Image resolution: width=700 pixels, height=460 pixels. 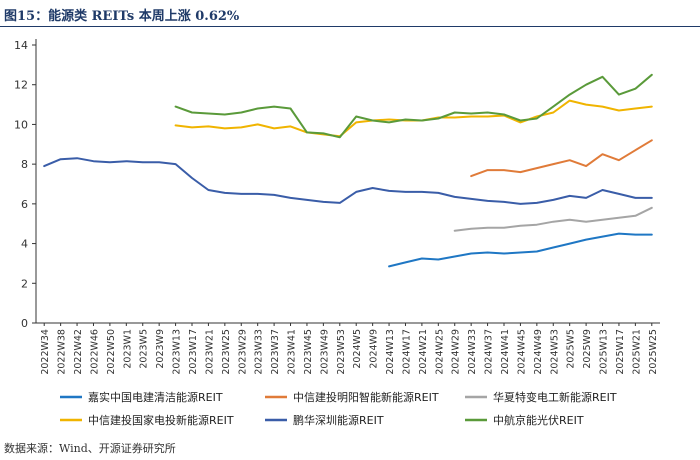 What do you see at coordinates (555, 397) in the screenshot?
I see `legend-label: 华夏特变电工新能源REIT` at bounding box center [555, 397].